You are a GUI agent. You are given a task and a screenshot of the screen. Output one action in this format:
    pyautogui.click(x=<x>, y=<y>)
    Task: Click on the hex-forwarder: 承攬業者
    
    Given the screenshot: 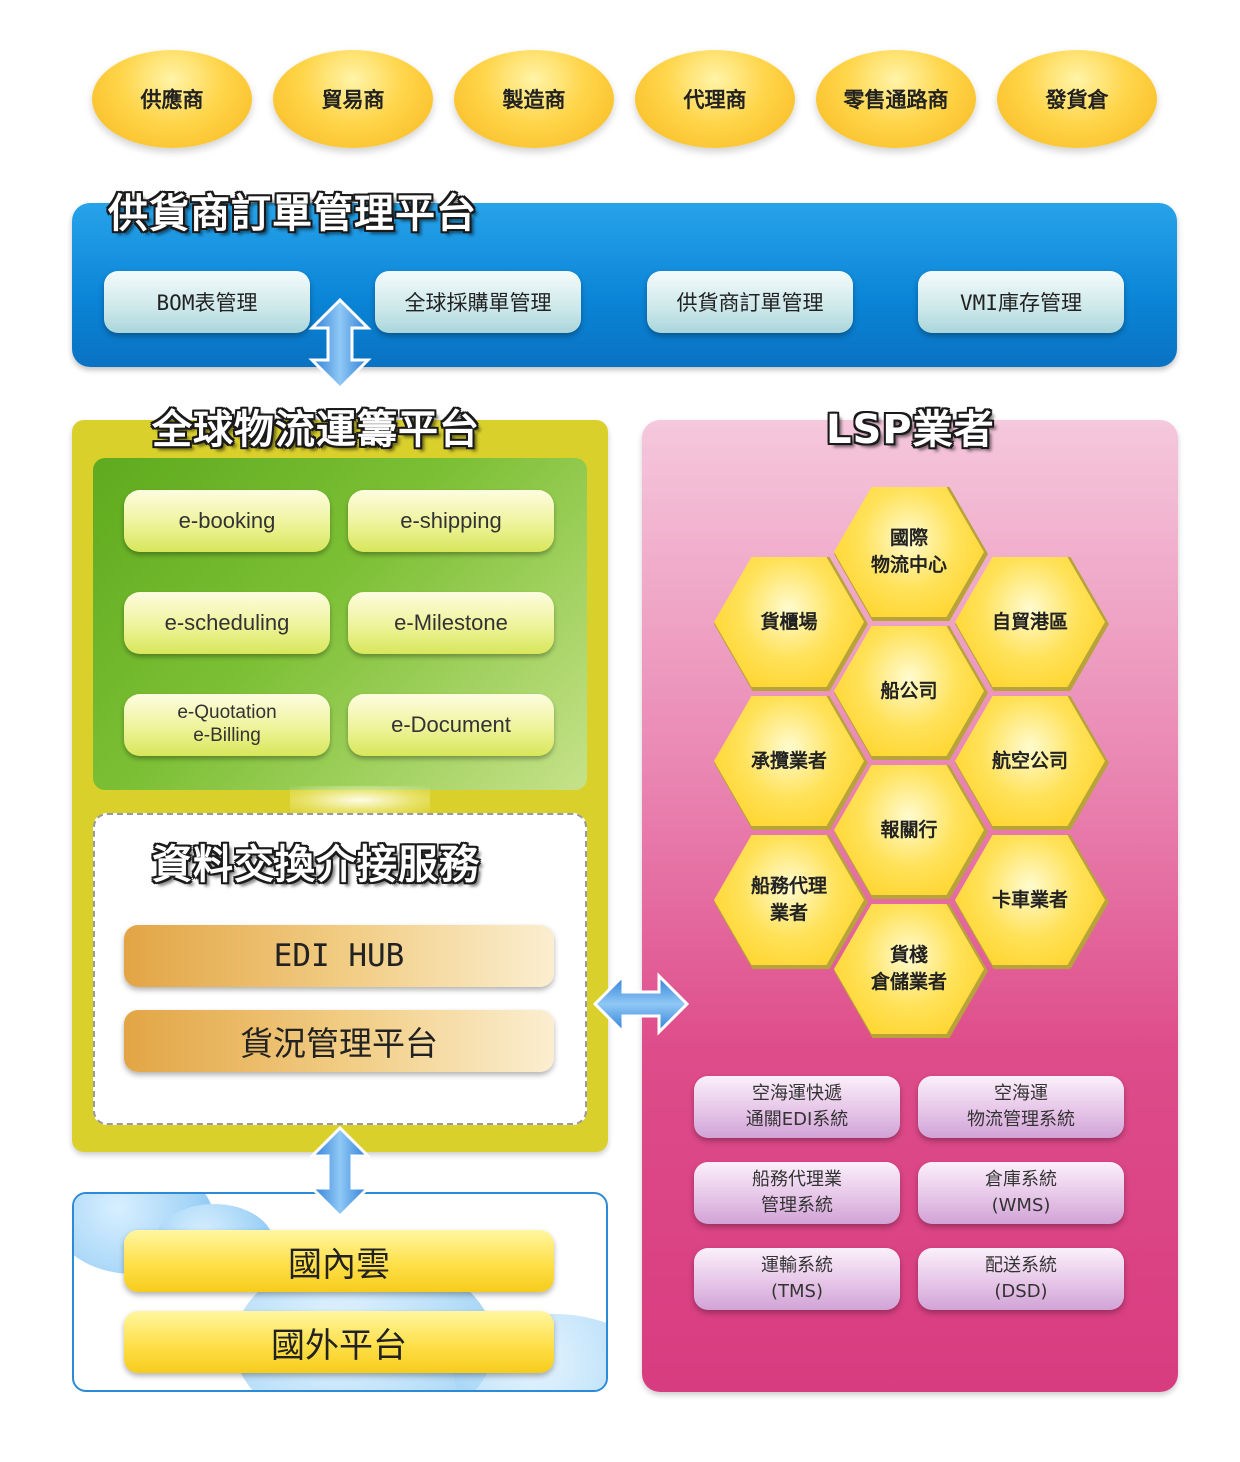 What is the action you would take?
    pyautogui.click(x=789, y=761)
    